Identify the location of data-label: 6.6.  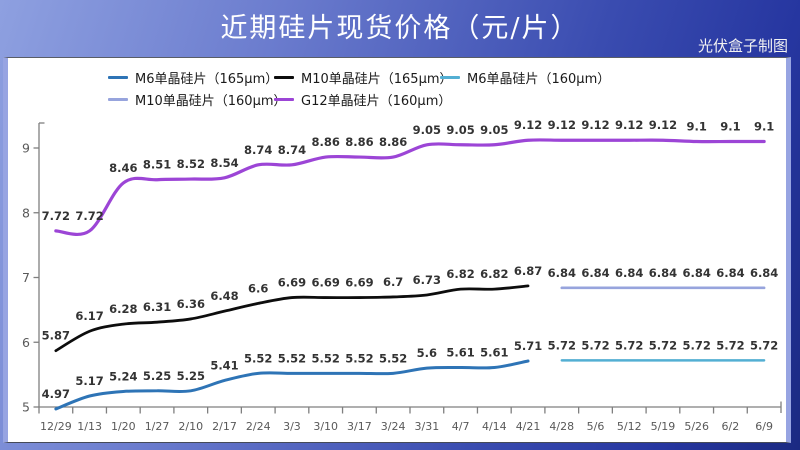
(258, 288).